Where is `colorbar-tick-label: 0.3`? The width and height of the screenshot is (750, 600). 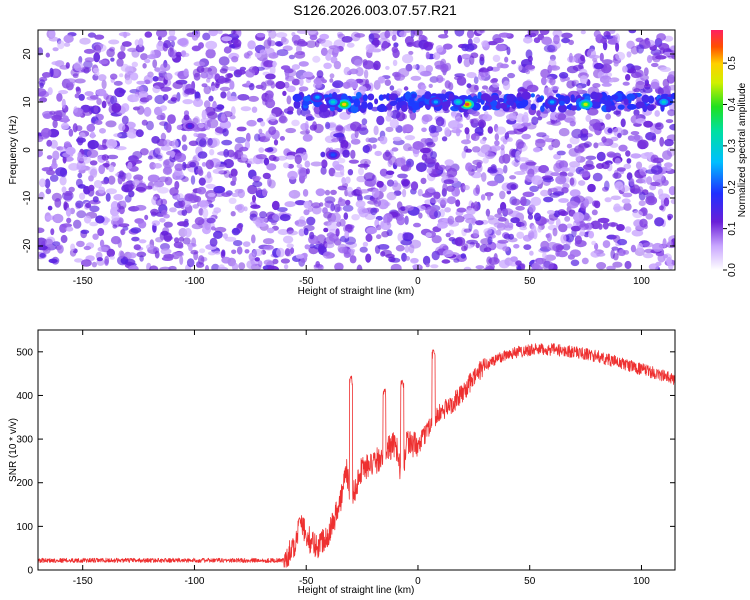
colorbar-tick-label: 0.3 is located at coordinates (732, 145).